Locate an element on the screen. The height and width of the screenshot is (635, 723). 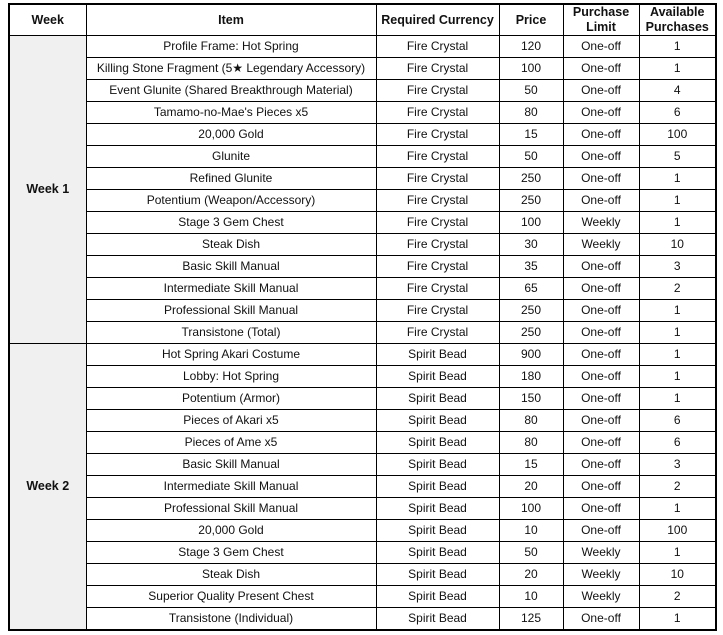
item-cell: Lobby: Hot Spring is located at coordinates (231, 376).